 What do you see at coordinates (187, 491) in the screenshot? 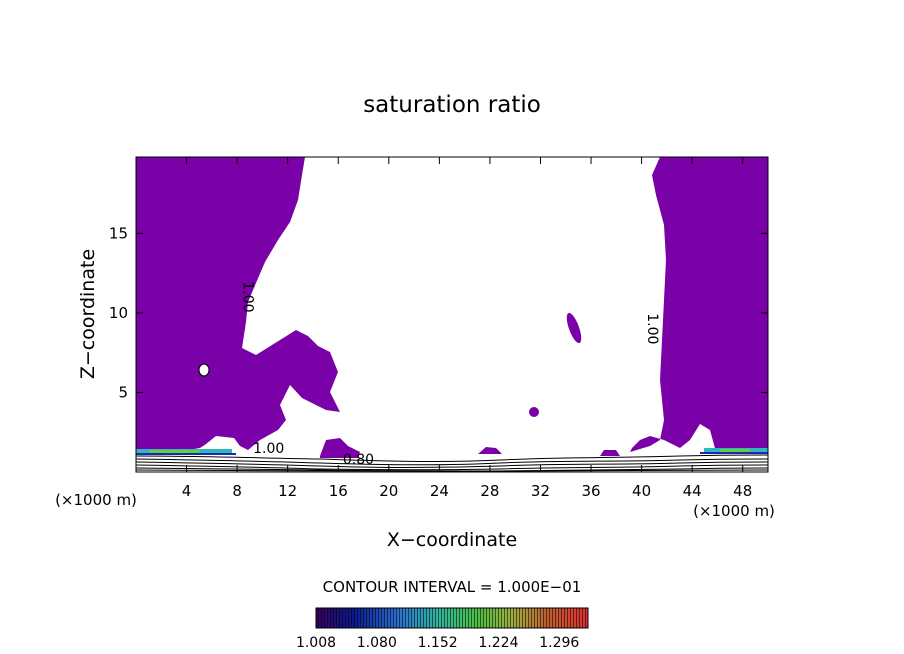
I see `x-tick-label: 4` at bounding box center [187, 491].